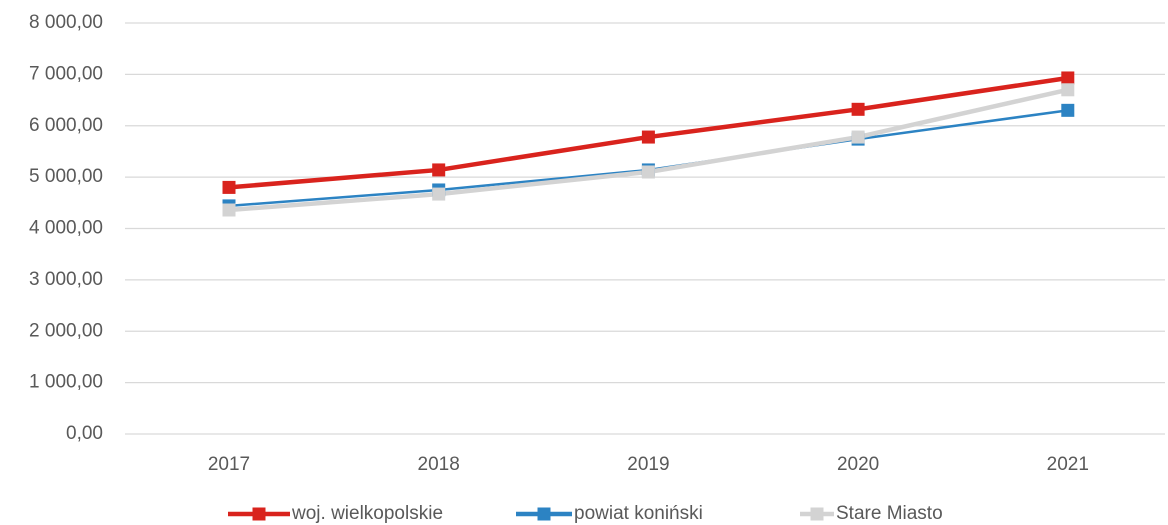 This screenshot has height=525, width=1168. Describe the element at coordinates (66, 22) in the screenshot. I see `y-tick-label: 8 000,00` at that location.